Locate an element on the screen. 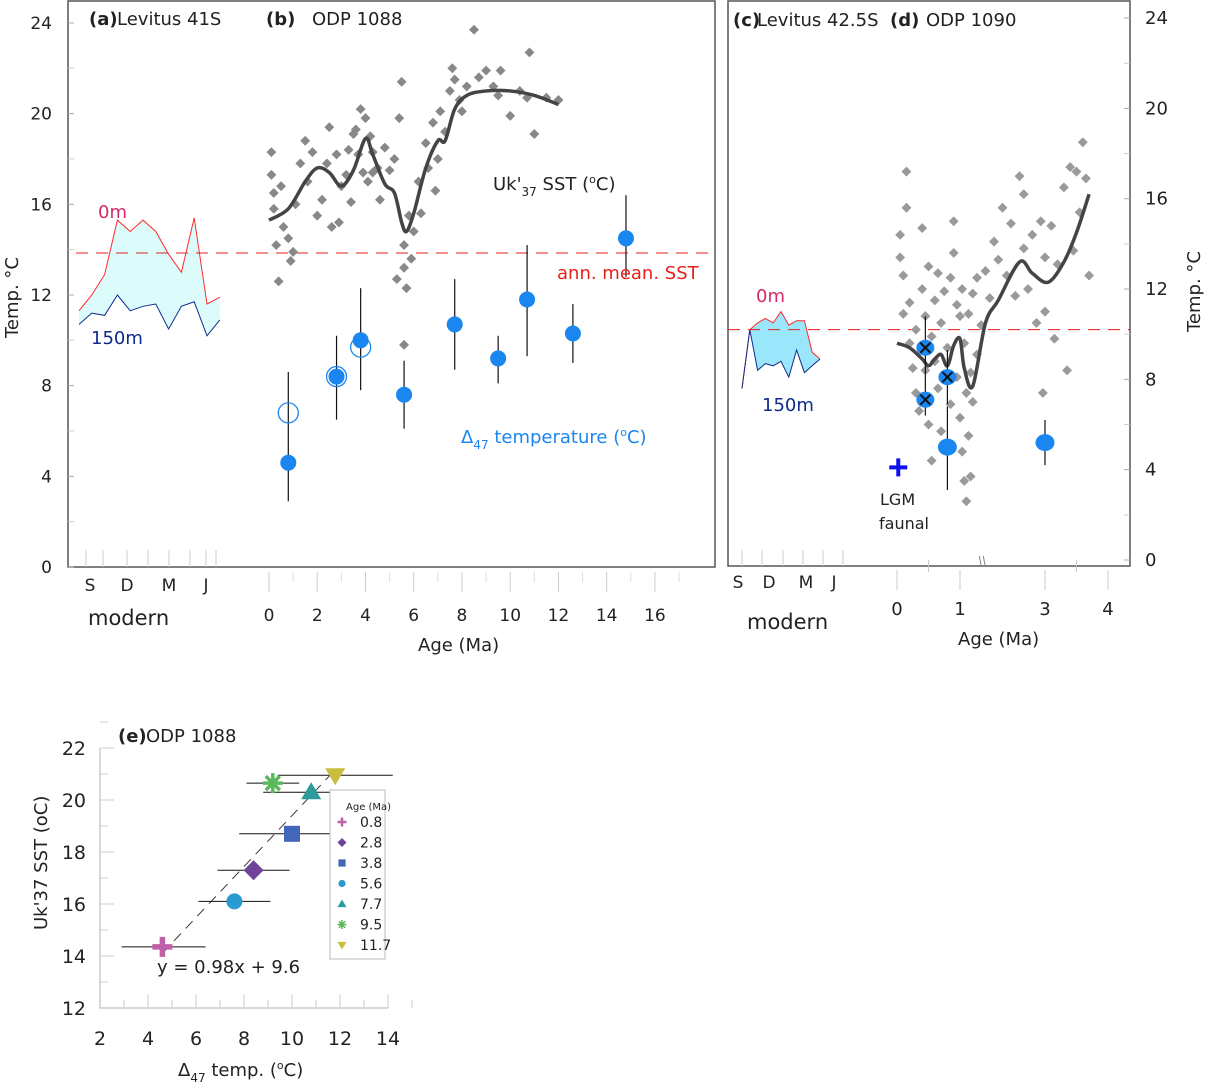 The height and width of the screenshot is (1083, 1205). panel-d-title: ODP 1090 is located at coordinates (971, 20).